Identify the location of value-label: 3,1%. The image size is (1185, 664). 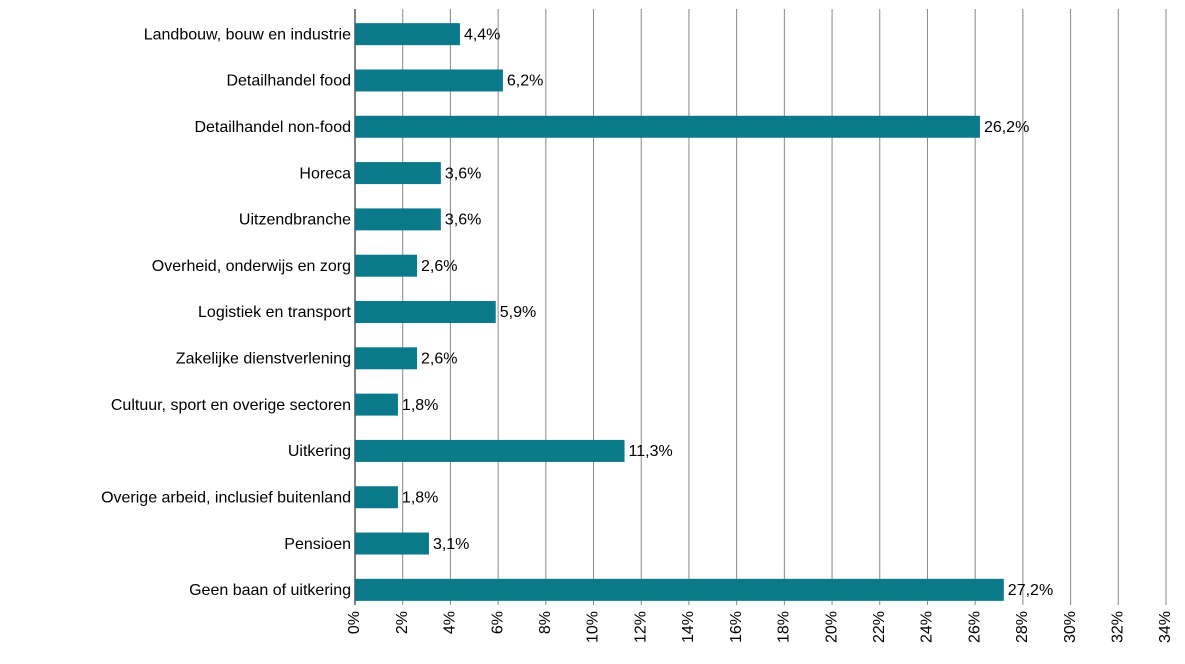
(451, 544).